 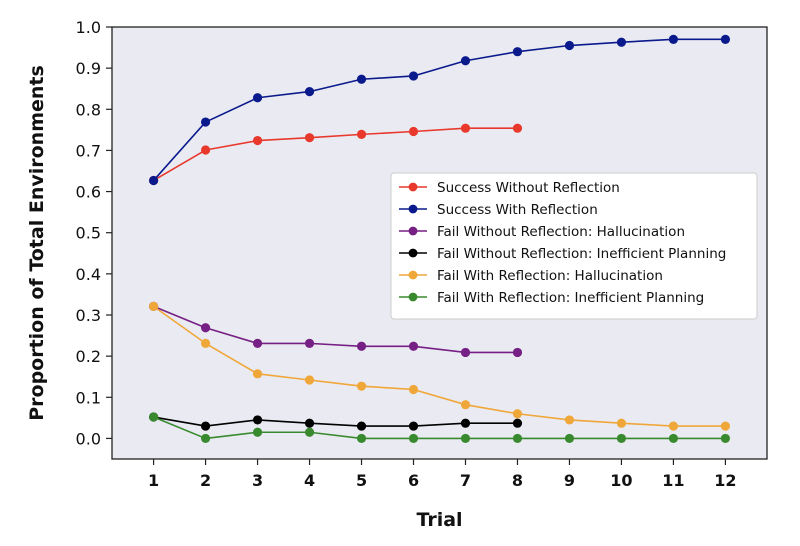 I want to click on x-tick-label: 4, so click(x=309, y=480).